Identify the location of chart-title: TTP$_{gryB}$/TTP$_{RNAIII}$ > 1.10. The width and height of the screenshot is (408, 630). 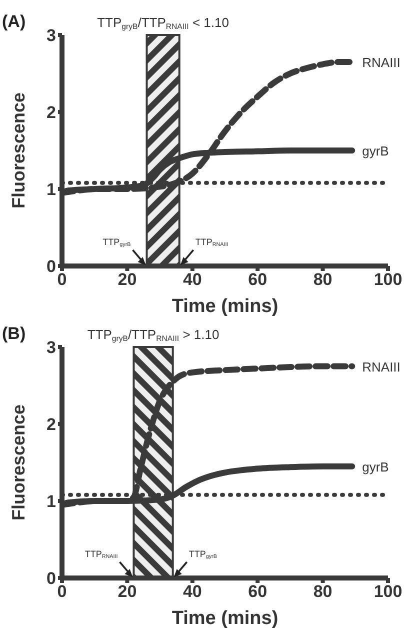
(153, 335).